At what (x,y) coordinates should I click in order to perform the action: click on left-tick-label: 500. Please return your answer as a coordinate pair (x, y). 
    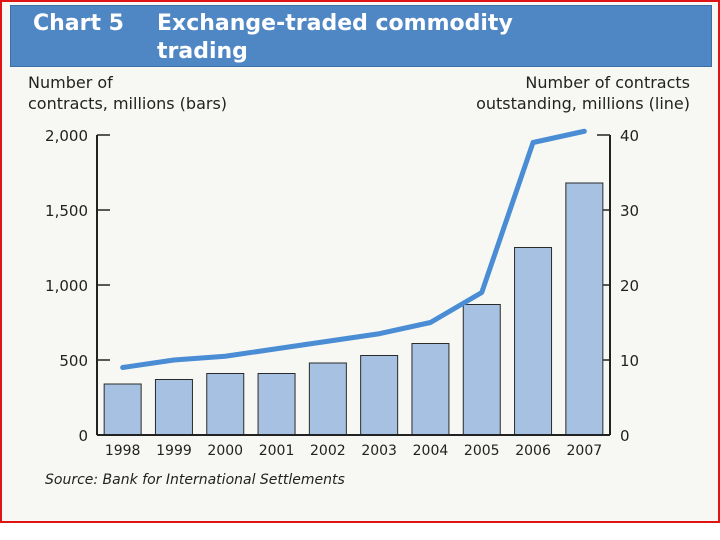
    Looking at the image, I should click on (73, 361).